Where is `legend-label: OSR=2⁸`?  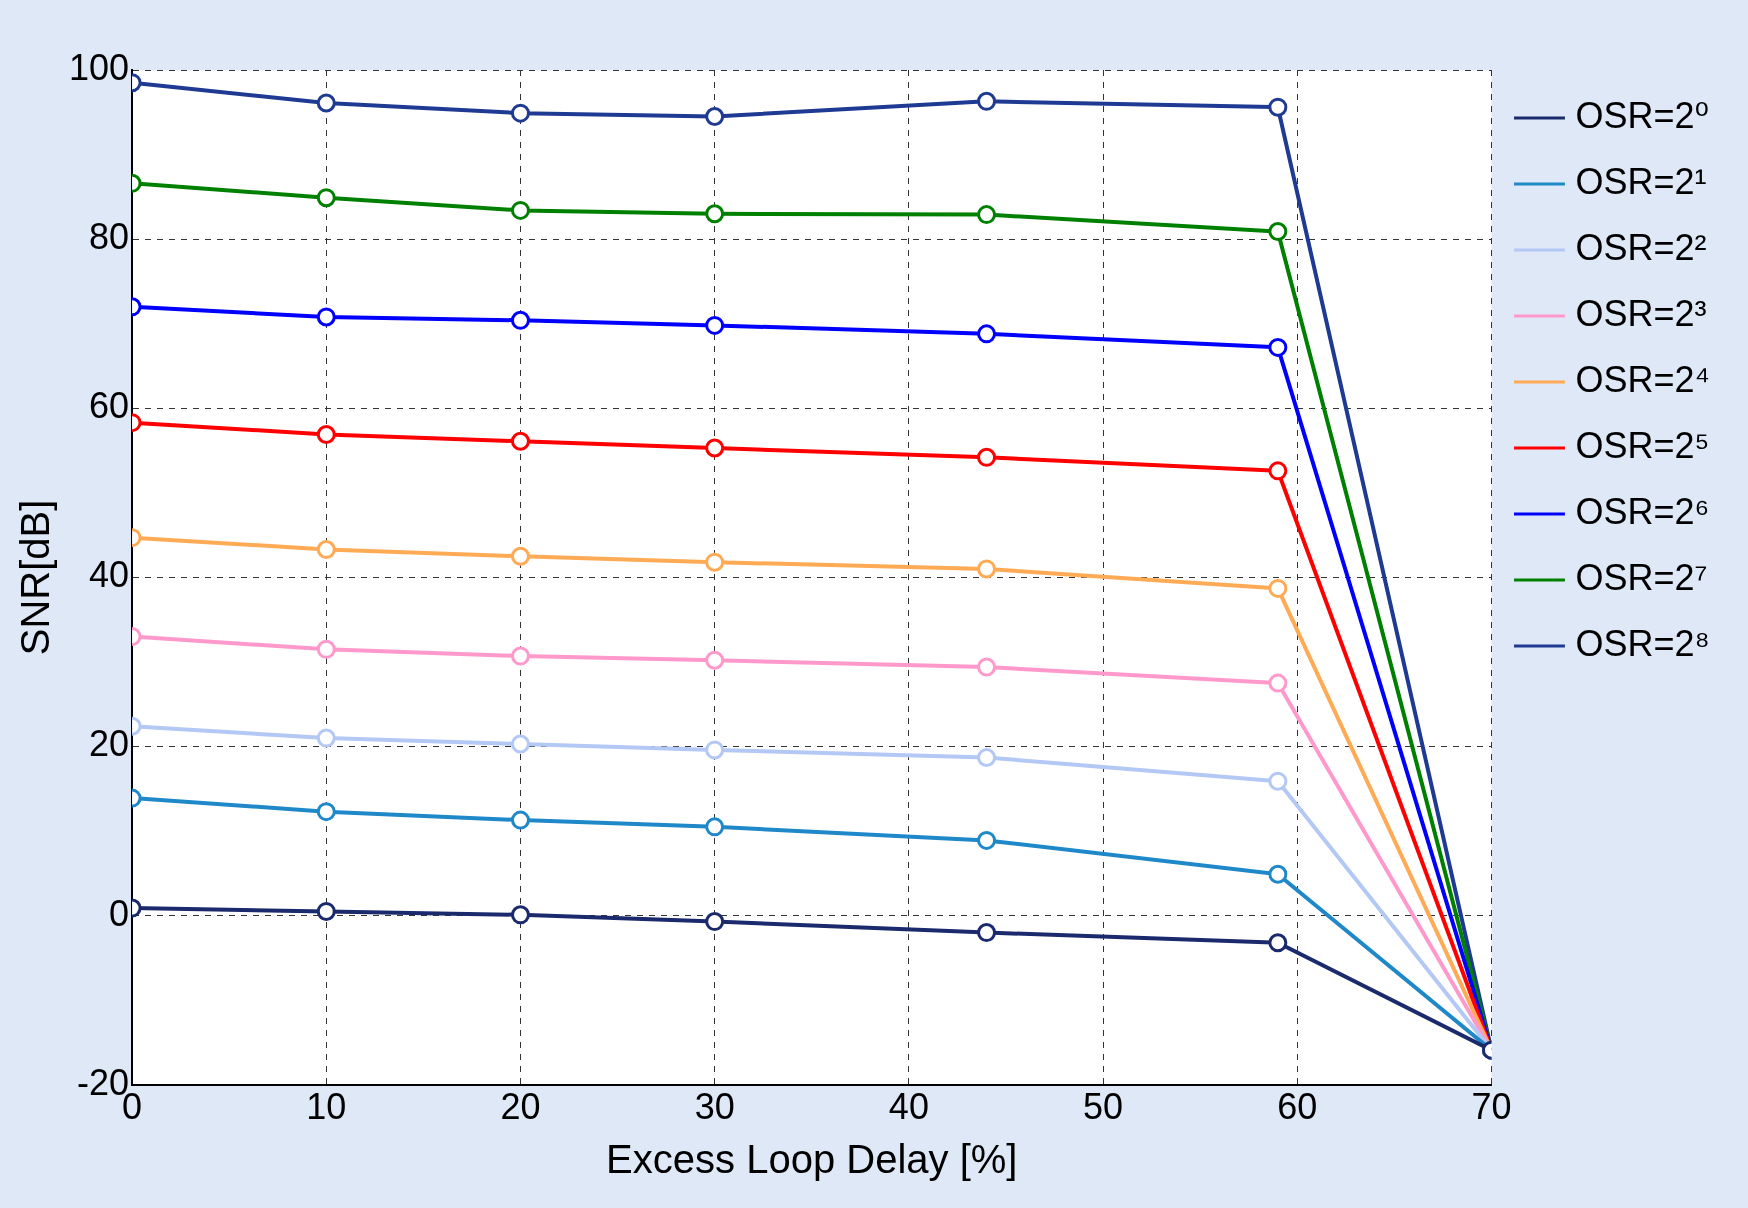 legend-label: OSR=2⁸ is located at coordinates (1642, 643).